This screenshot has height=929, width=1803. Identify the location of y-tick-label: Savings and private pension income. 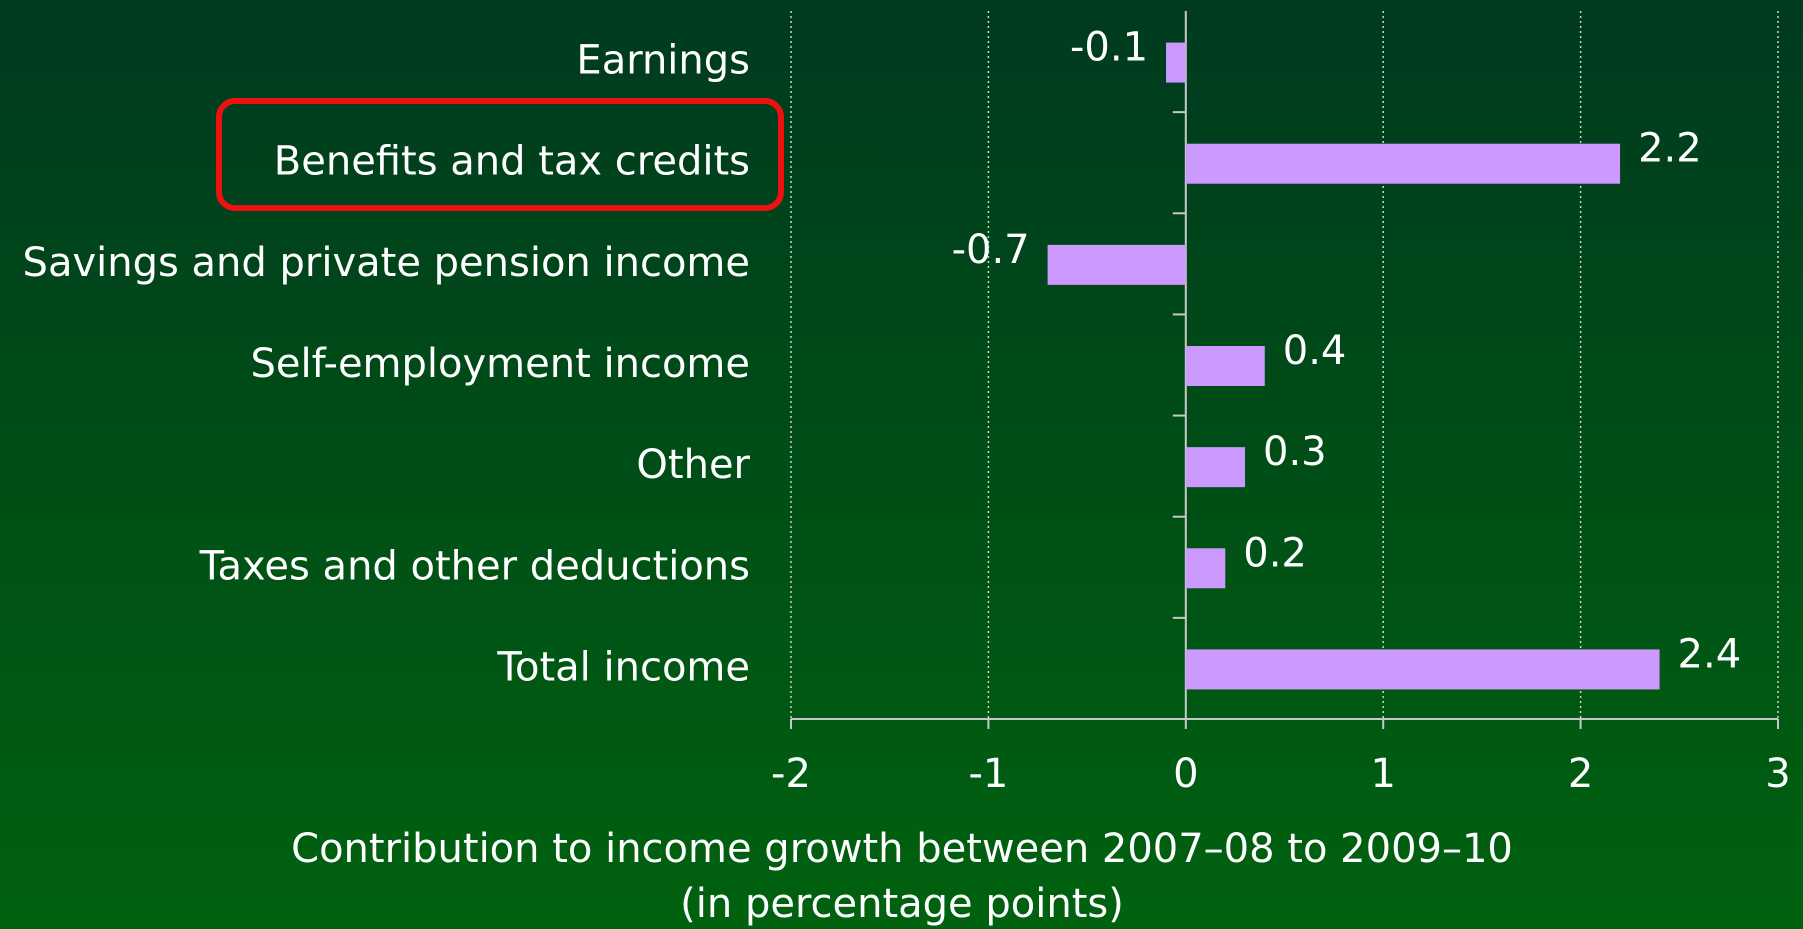
(386, 263).